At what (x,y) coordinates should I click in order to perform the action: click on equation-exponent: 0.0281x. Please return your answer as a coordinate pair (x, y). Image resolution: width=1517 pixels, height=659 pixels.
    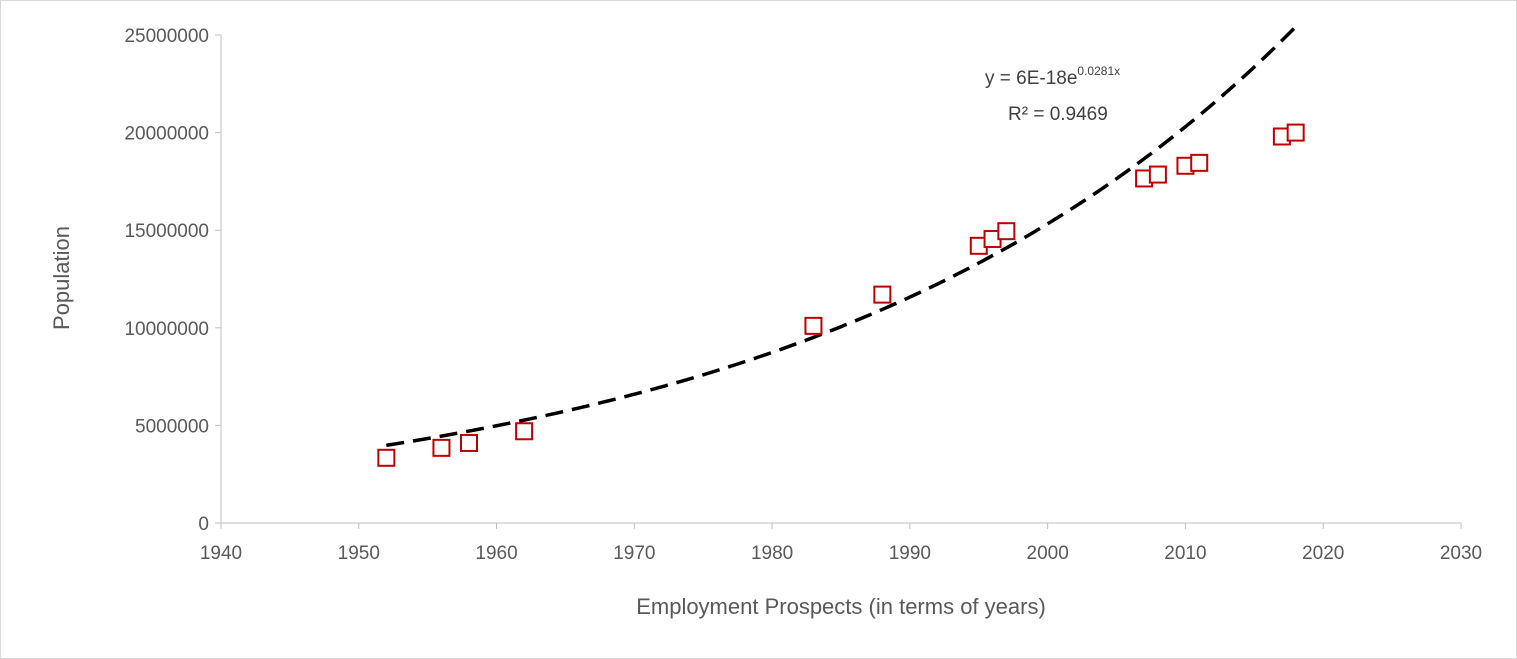
    Looking at the image, I should click on (1098, 71).